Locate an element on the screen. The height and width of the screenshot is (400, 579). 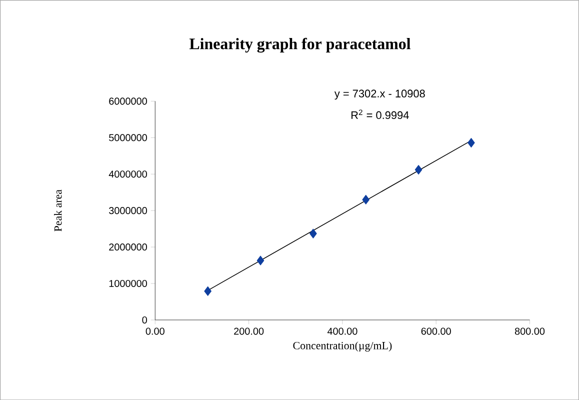
y-axis-title: Peak area is located at coordinates (58, 211).